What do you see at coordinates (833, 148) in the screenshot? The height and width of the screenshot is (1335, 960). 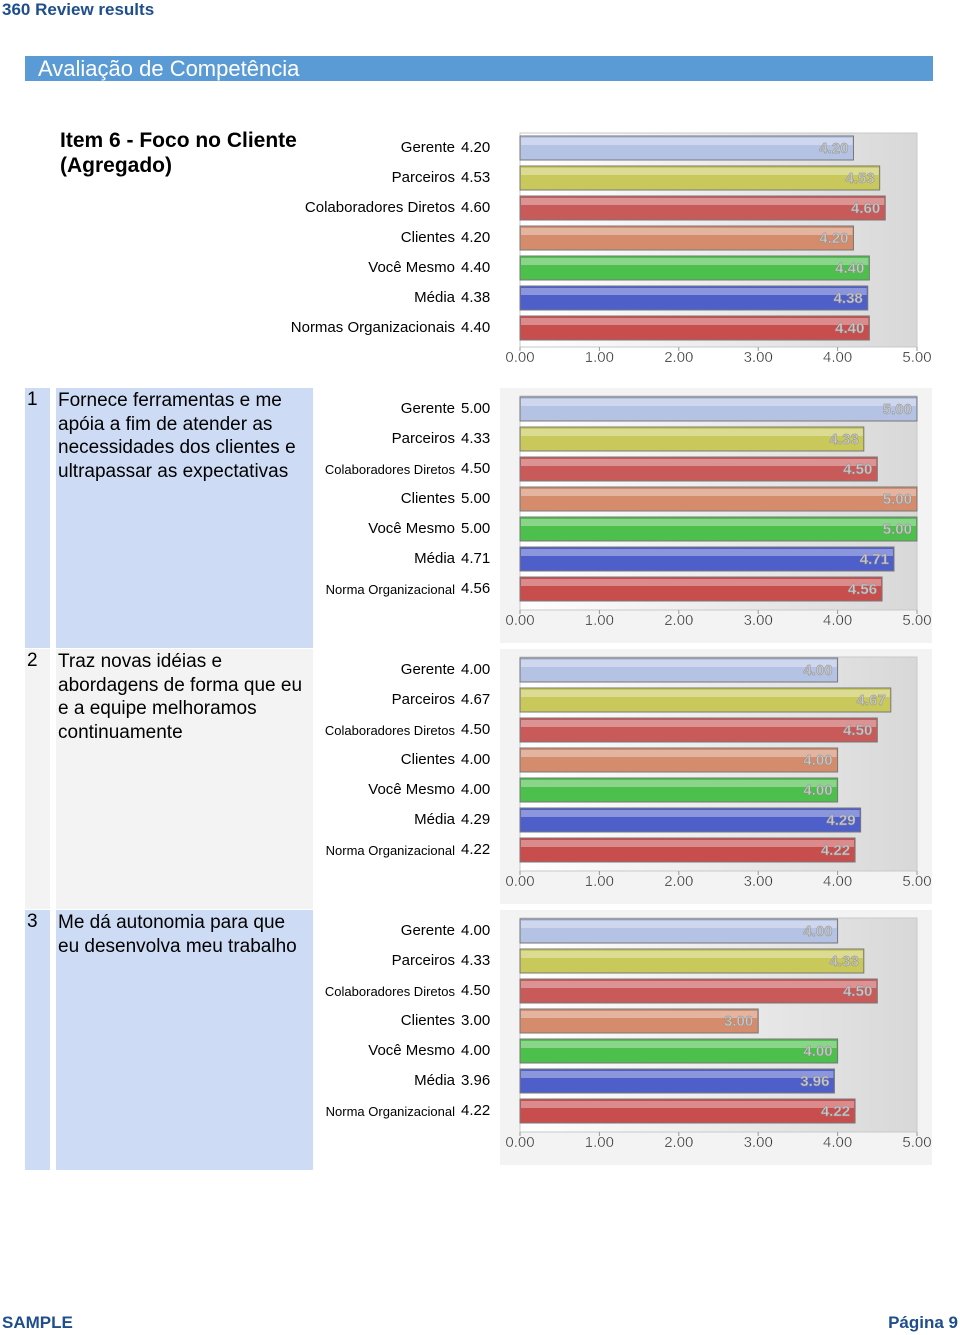 I see `bar-value-label: 4.20` at bounding box center [833, 148].